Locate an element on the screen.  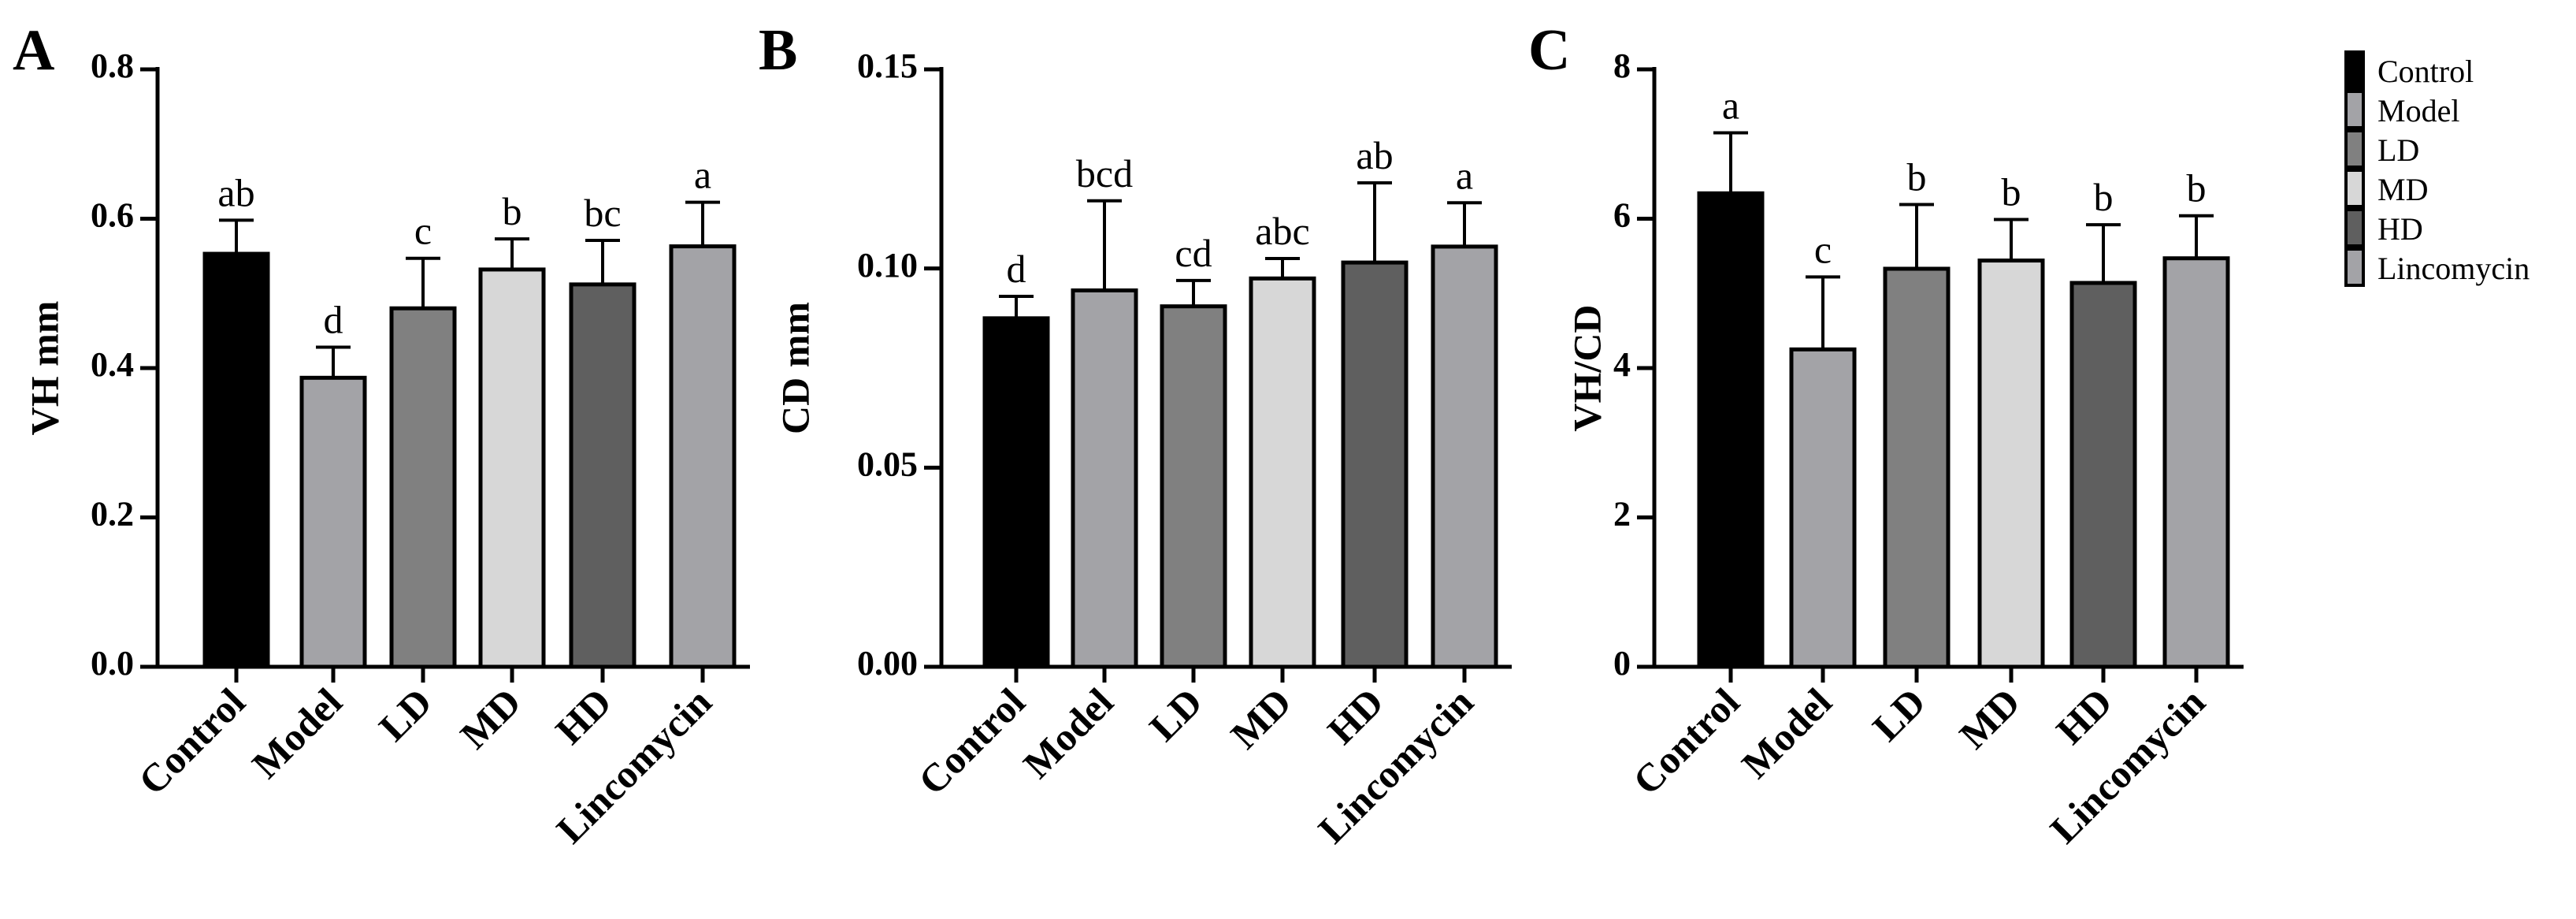
y-tick-label: 0.15 is located at coordinates (887, 66).